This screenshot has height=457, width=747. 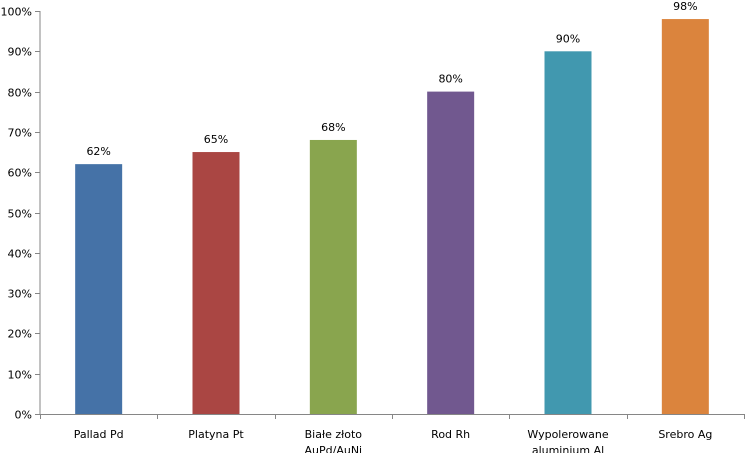 What do you see at coordinates (20, 52) in the screenshot?
I see `y-tick-label: 90%` at bounding box center [20, 52].